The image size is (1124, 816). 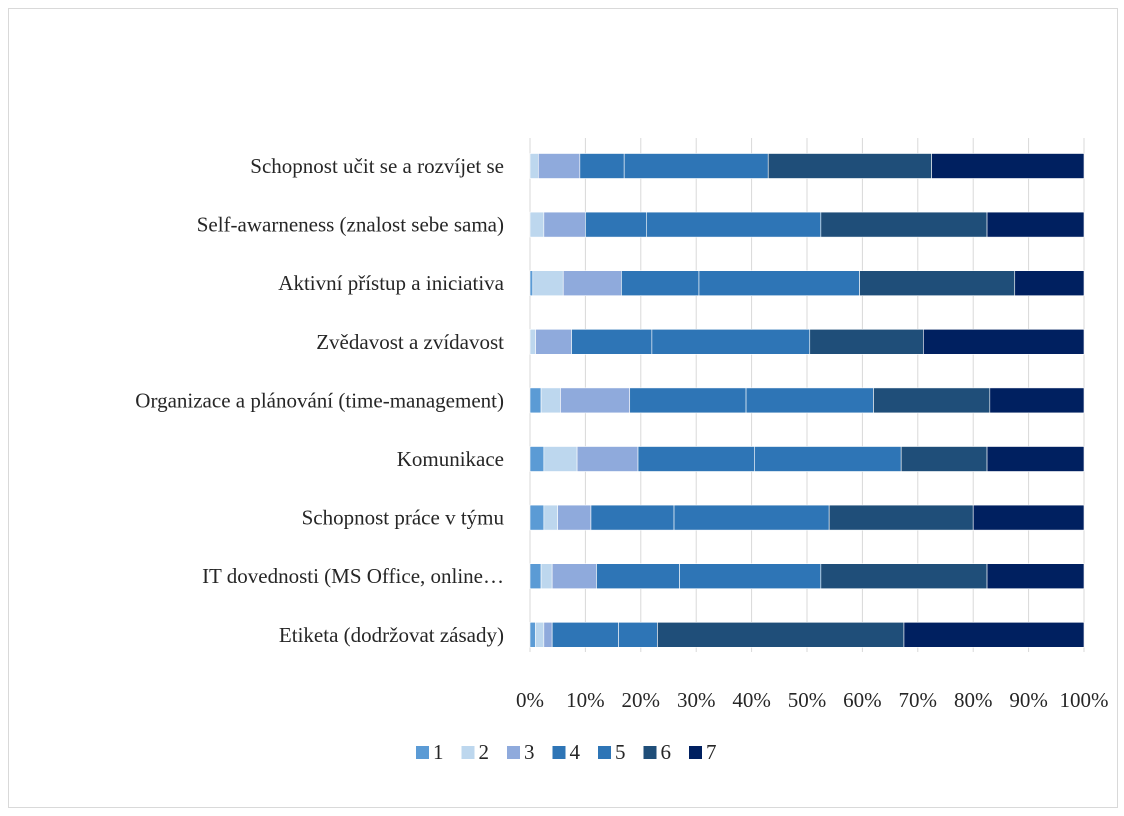 I want to click on legend-label: 7, so click(x=711, y=752).